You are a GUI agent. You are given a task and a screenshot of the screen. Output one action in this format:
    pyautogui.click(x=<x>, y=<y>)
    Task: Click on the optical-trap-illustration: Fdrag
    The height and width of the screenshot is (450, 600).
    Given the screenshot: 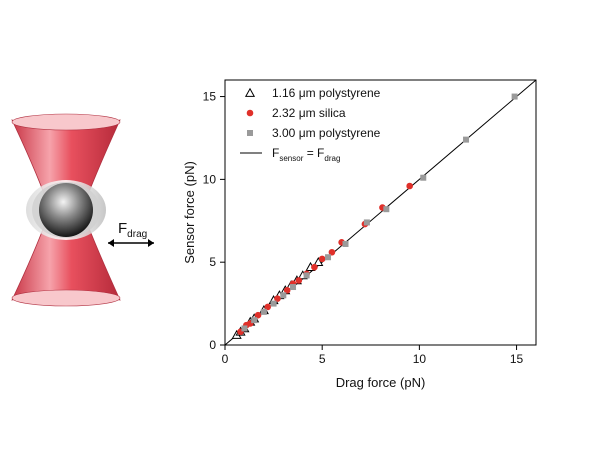 What is the action you would take?
    pyautogui.click(x=82, y=210)
    